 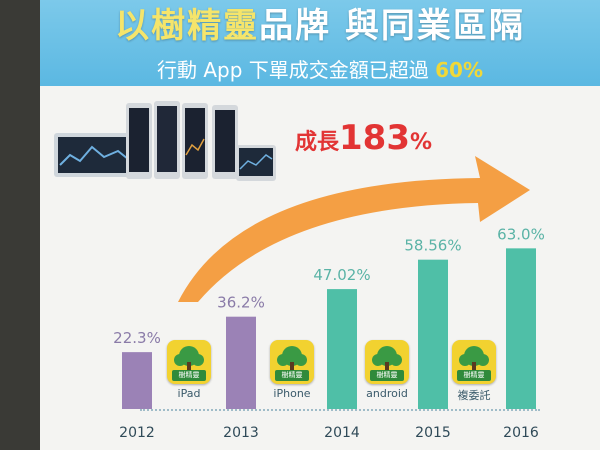 What do you see at coordinates (521, 328) in the screenshot?
I see `bar-2016` at bounding box center [521, 328].